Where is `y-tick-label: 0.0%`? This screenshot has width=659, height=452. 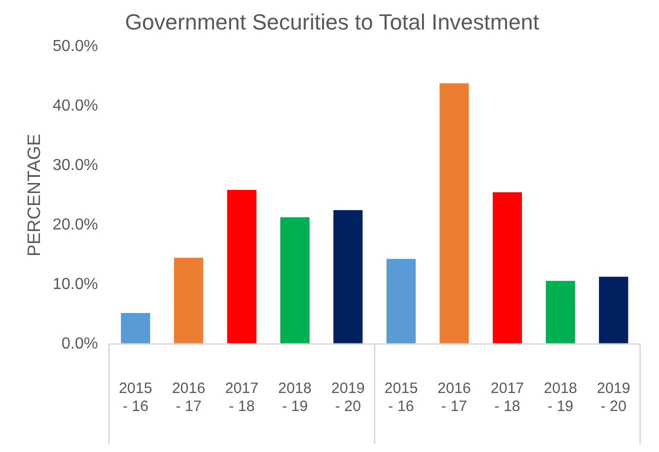
y-tick-label: 0.0% is located at coordinates (80, 343).